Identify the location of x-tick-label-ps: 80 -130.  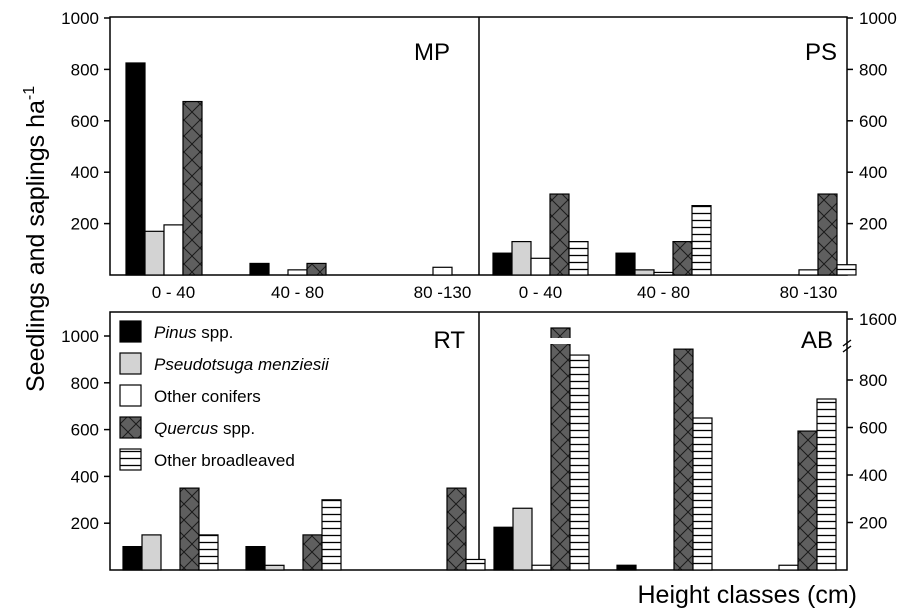
(809, 292).